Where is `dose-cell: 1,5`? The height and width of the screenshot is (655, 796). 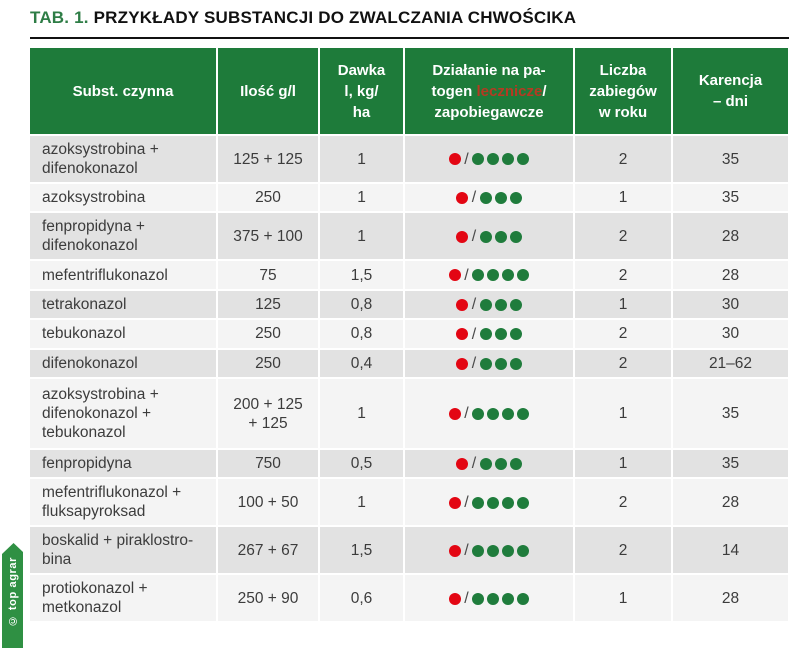 dose-cell: 1,5 is located at coordinates (361, 550).